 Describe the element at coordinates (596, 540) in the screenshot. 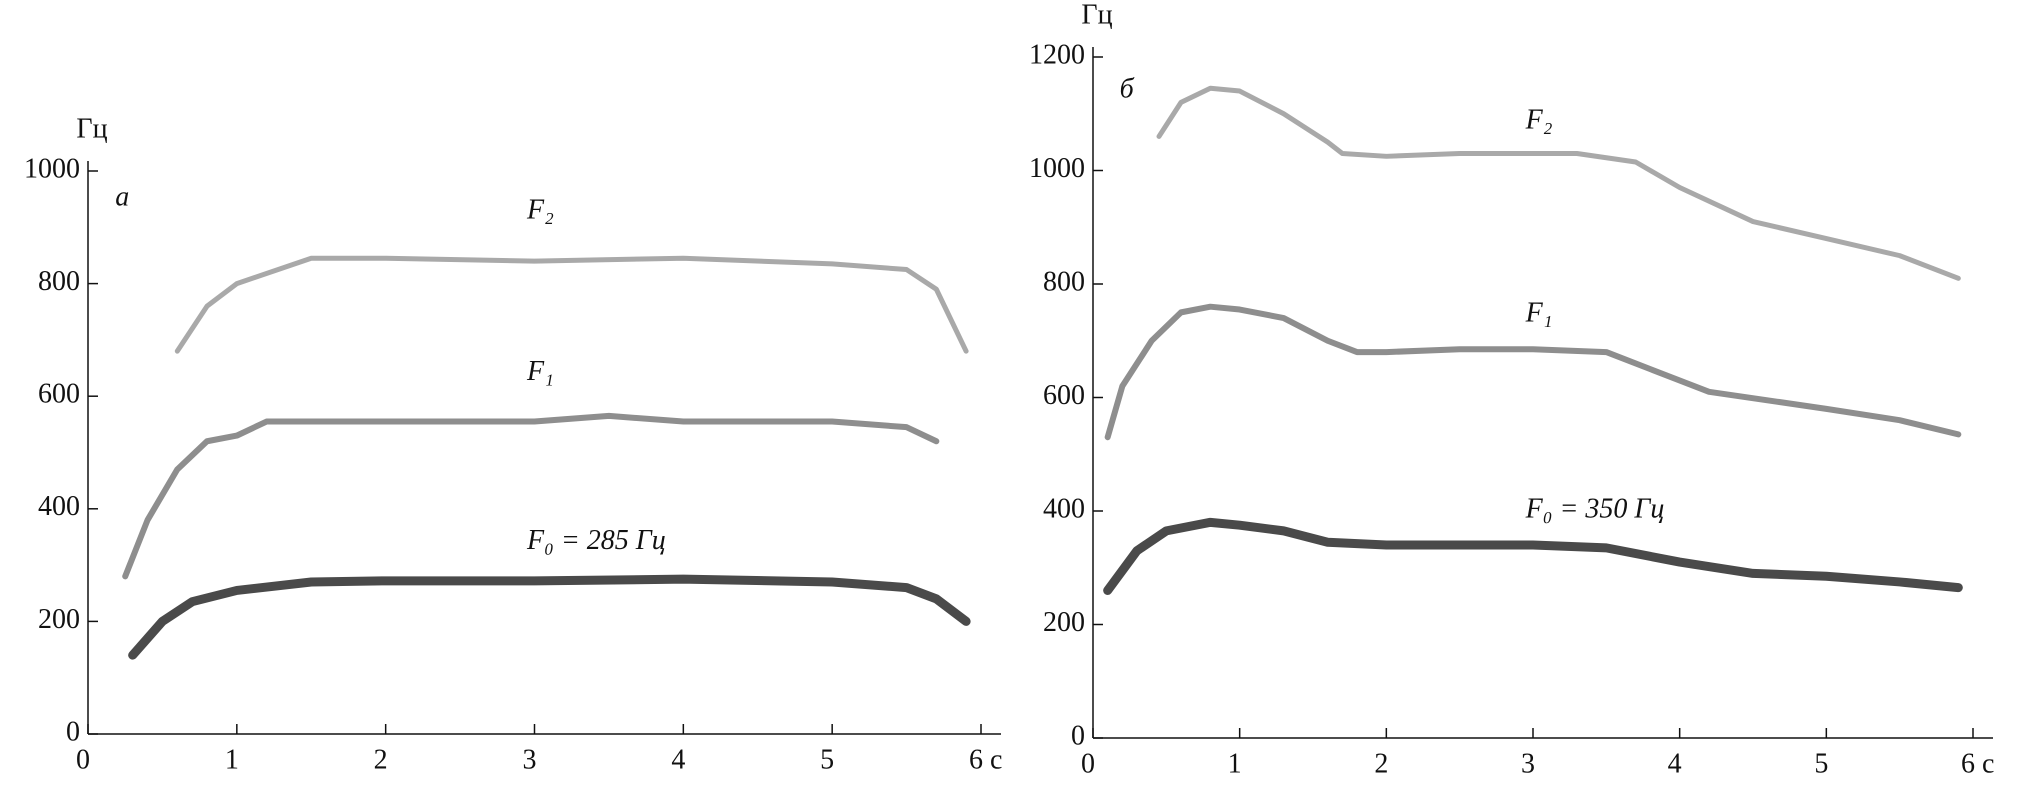

I see `series-label: F₀ = 285 Гц` at that location.